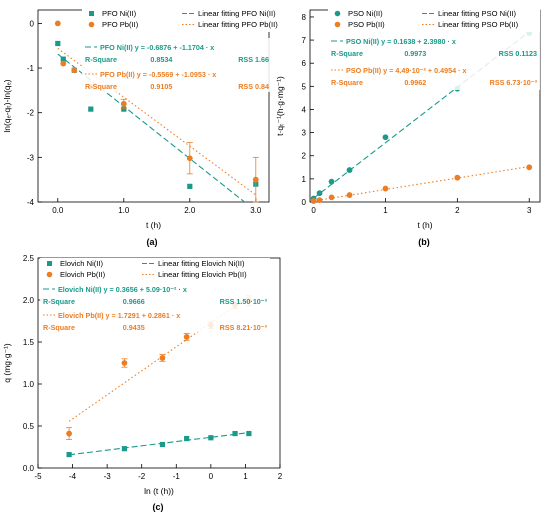 This screenshot has width=550, height=516. Describe the element at coordinates (157, 47) in the screenshot. I see `fit-equation: PFO Ni(II) y = -0.6876 + -1.1704 · x` at that location.